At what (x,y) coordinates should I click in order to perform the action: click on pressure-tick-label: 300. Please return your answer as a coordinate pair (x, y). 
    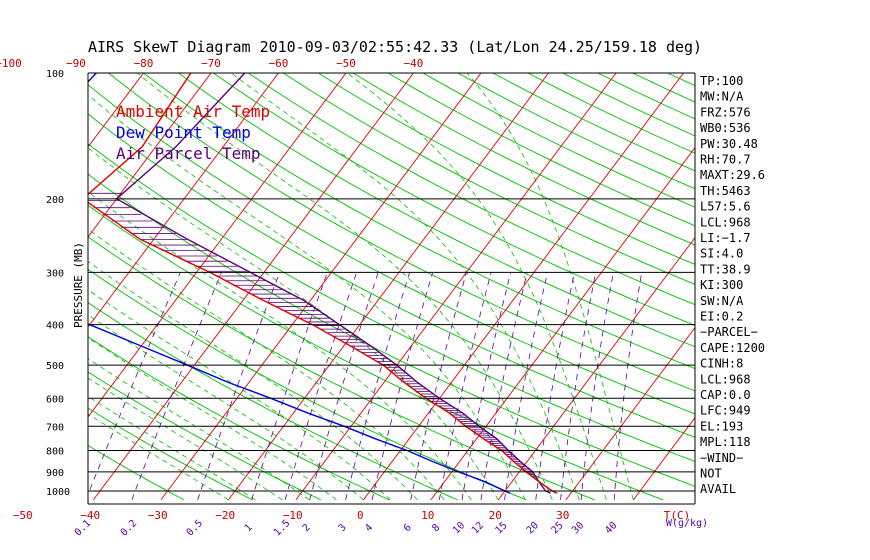
    Looking at the image, I should click on (55, 273).